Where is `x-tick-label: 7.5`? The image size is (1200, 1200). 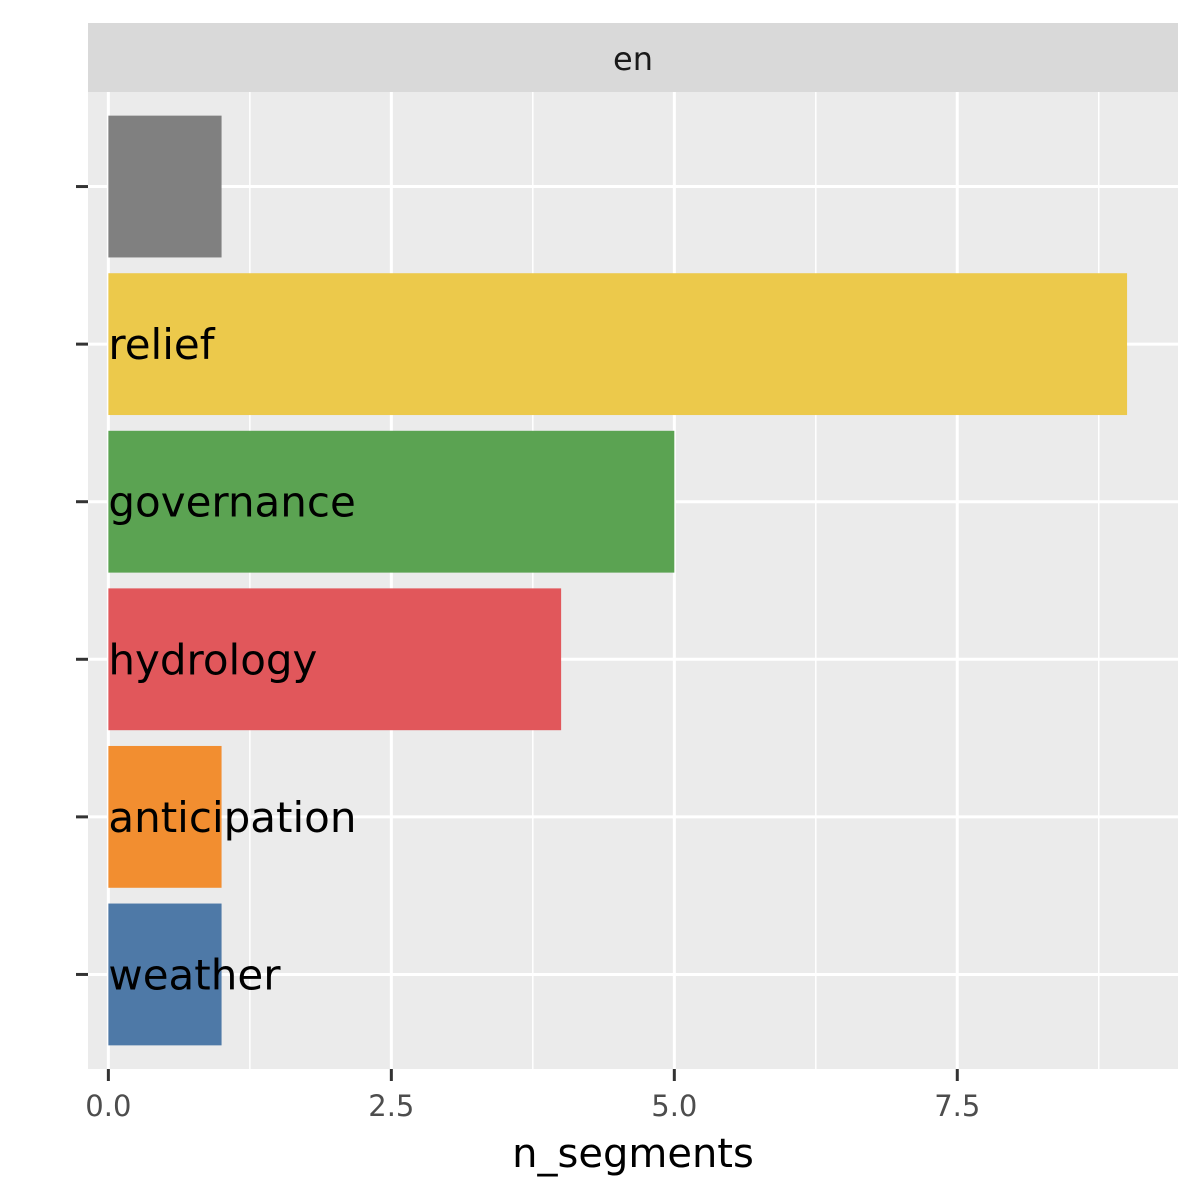
x-tick-label: 7.5 is located at coordinates (957, 1106).